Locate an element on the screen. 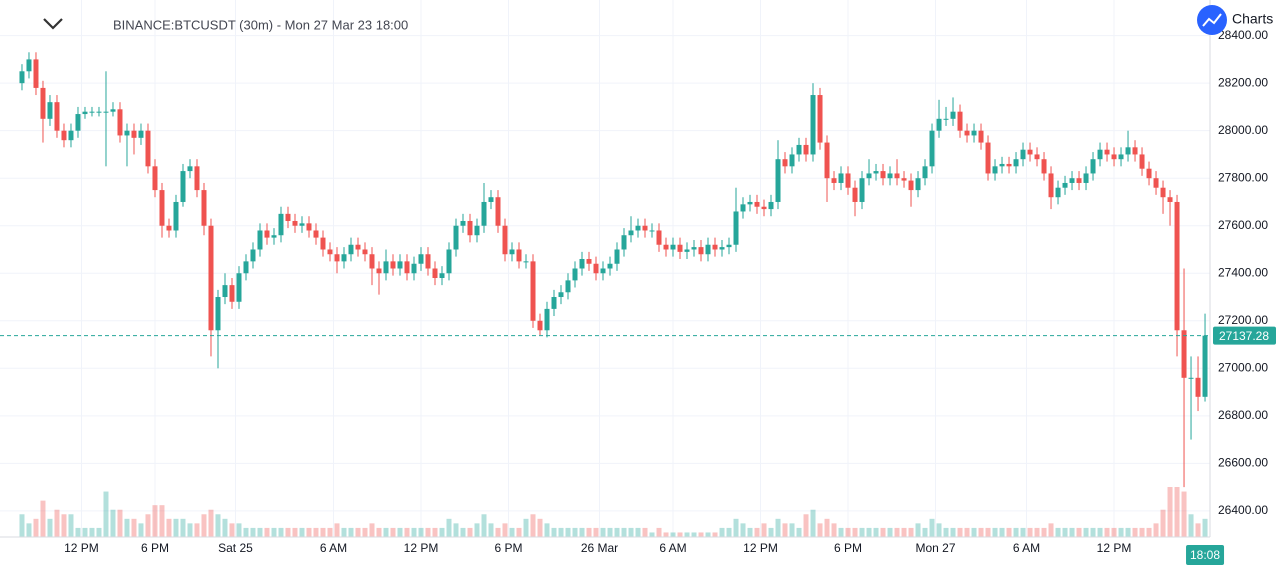 This screenshot has width=1280, height=575. y-tick-label: 28200.00 is located at coordinates (1243, 82).